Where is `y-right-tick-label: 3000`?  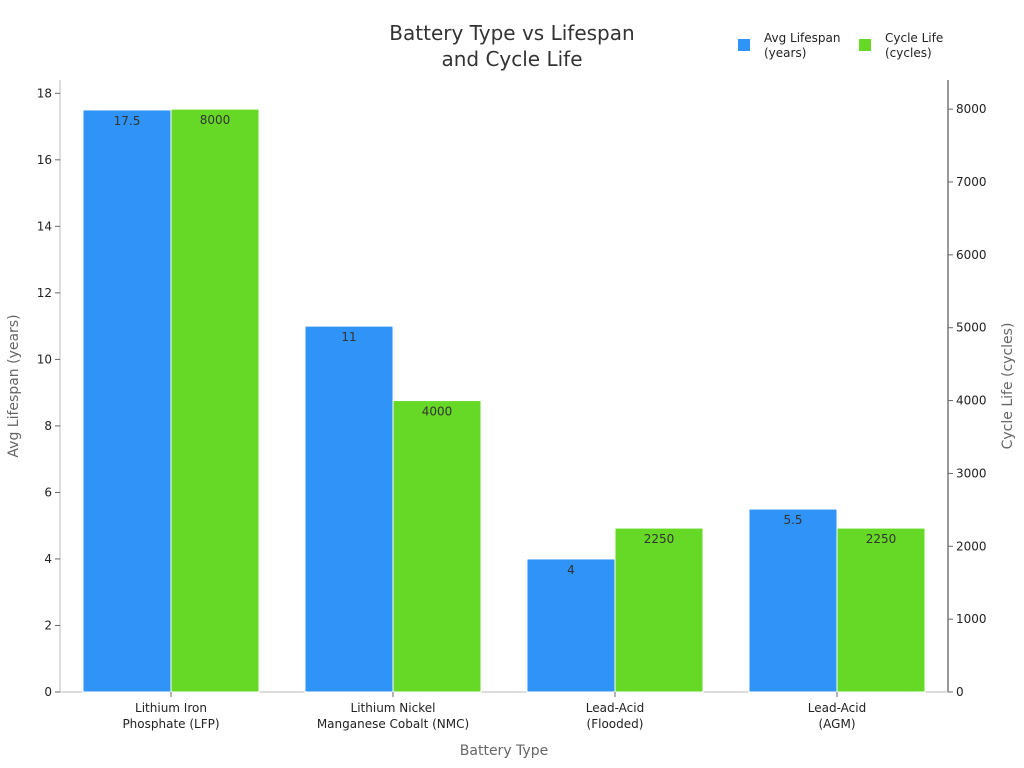 y-right-tick-label: 3000 is located at coordinates (971, 473).